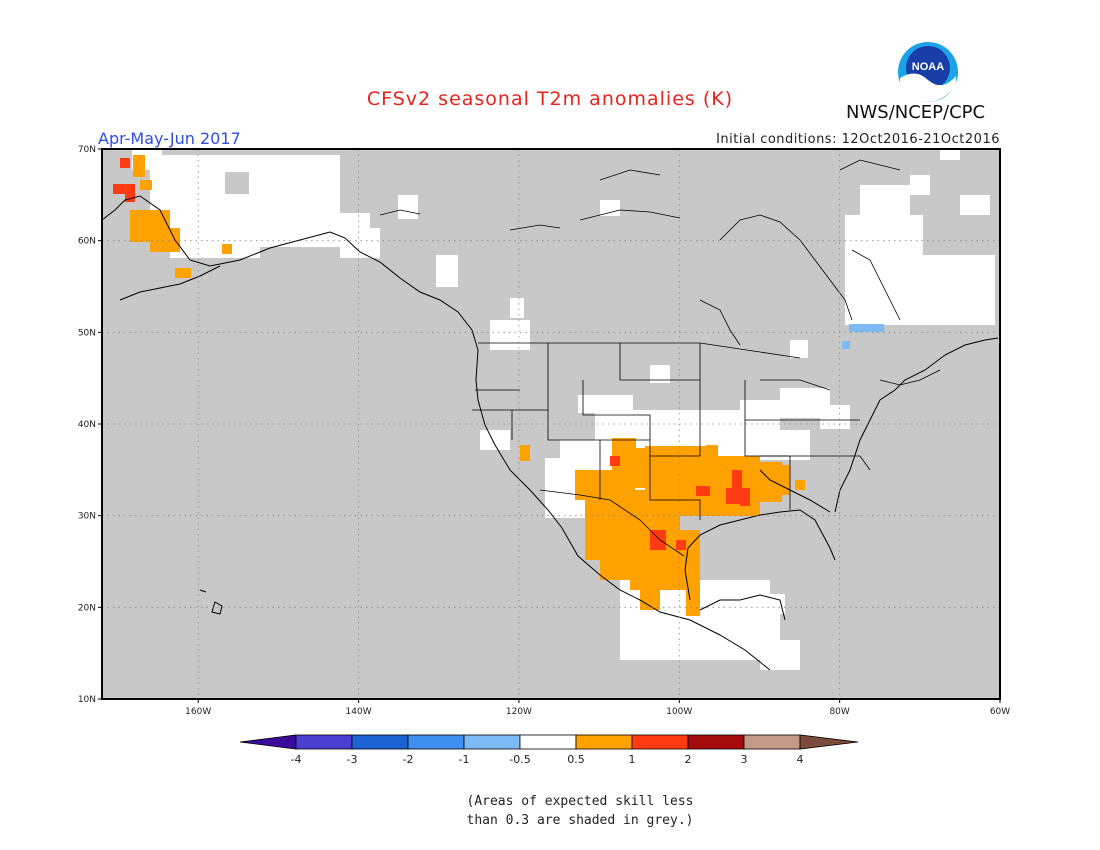 Image resolution: width=1100 pixels, height=850 pixels. I want to click on lon-tick-label: 60W, so click(1000, 712).